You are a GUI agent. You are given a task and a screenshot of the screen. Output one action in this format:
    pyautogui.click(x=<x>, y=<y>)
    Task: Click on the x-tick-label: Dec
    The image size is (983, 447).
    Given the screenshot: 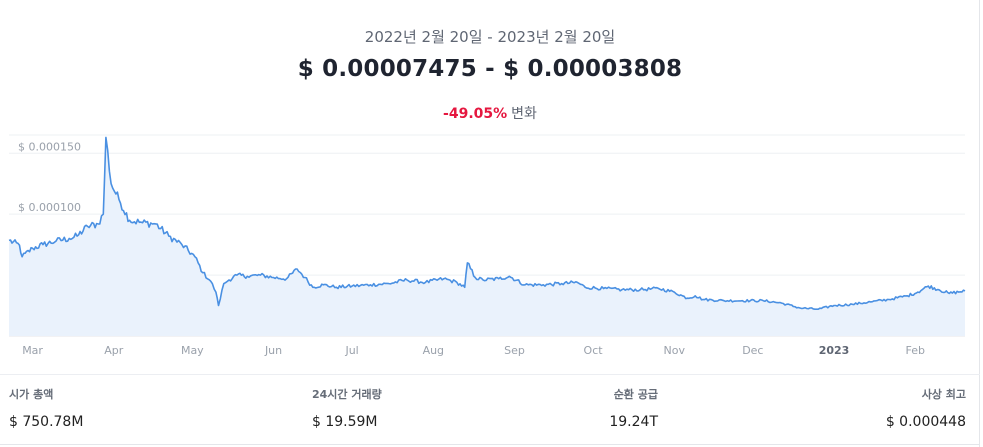 What is the action you would take?
    pyautogui.click(x=752, y=350)
    